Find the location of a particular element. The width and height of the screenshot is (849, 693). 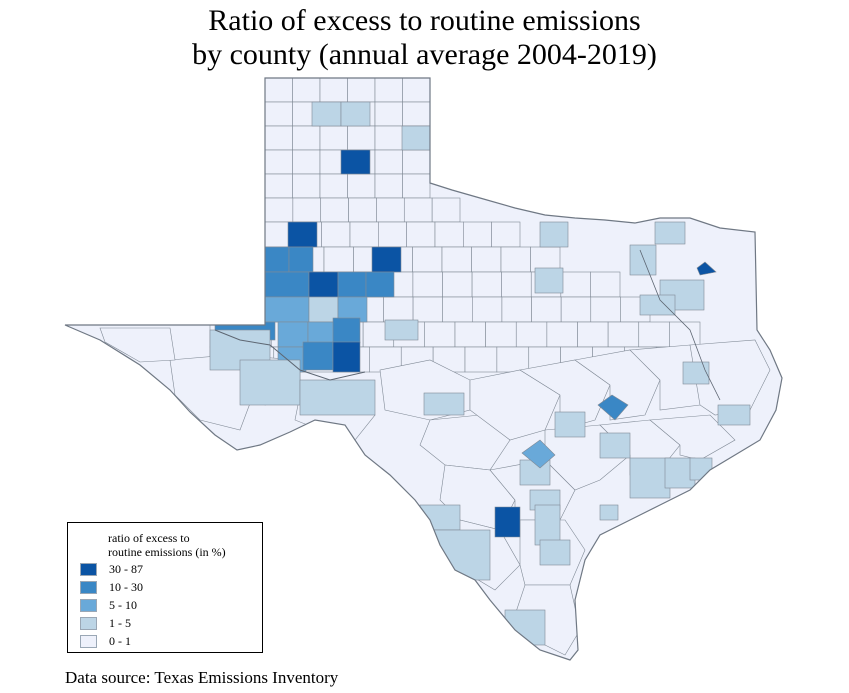

legend-item: 5 - 10 is located at coordinates (108, 604).